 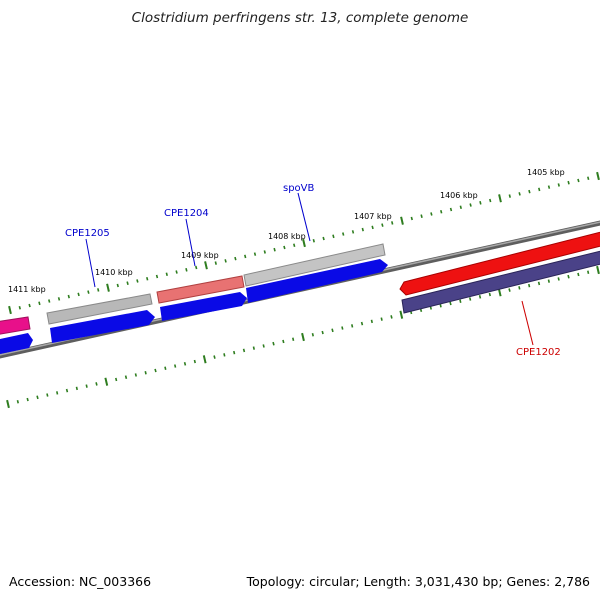 What do you see at coordinates (27, 289) in the screenshot?
I see `tick-label-1411: 1411 kbp` at bounding box center [27, 289].